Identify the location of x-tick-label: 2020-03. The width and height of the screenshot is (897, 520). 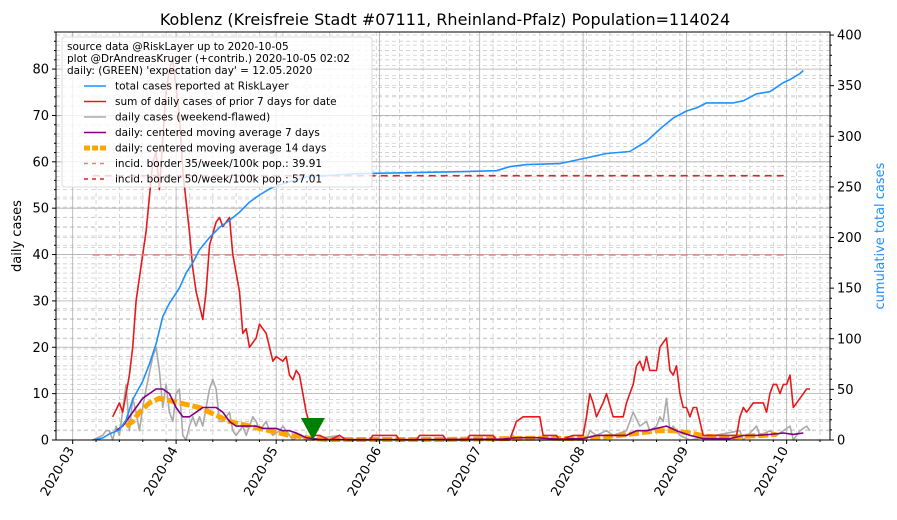
(58, 472).